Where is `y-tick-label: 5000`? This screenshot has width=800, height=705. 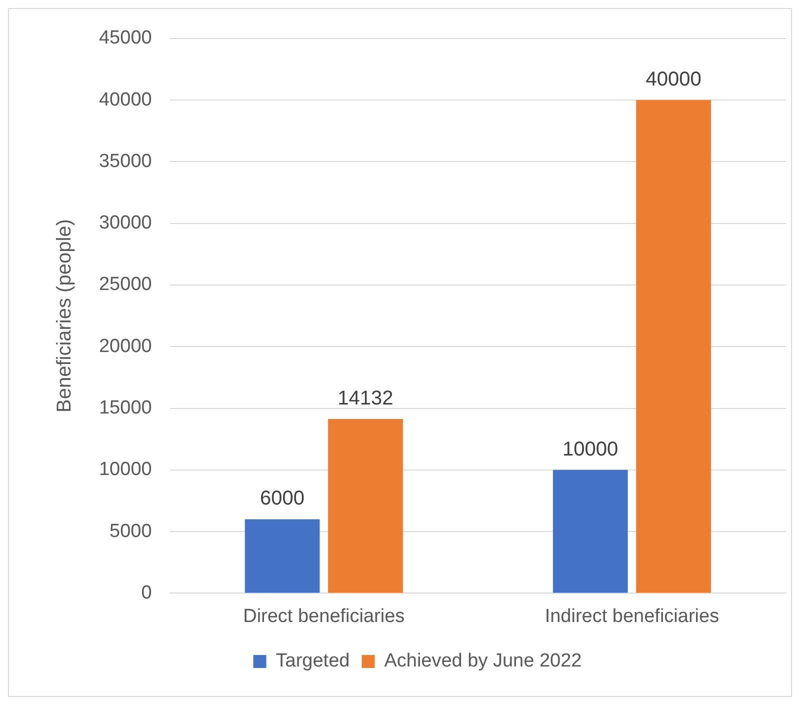
y-tick-label: 5000 is located at coordinates (131, 531).